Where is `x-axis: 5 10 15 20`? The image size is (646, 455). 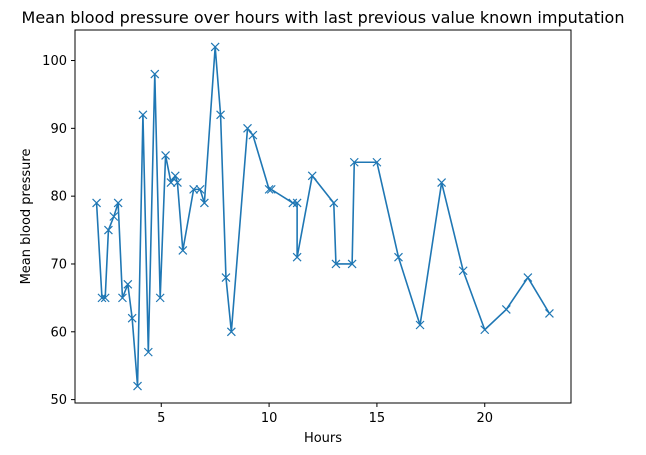 x-axis: 5 10 15 20 is located at coordinates (325, 414).